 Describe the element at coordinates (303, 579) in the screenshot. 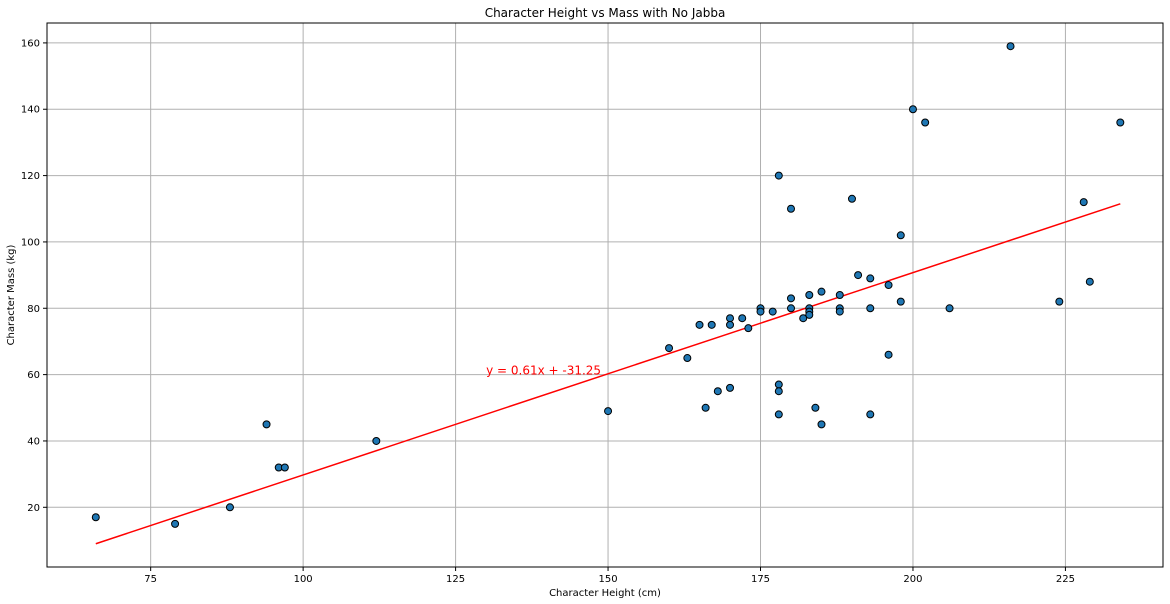

I see `x-tick-label: 100` at that location.